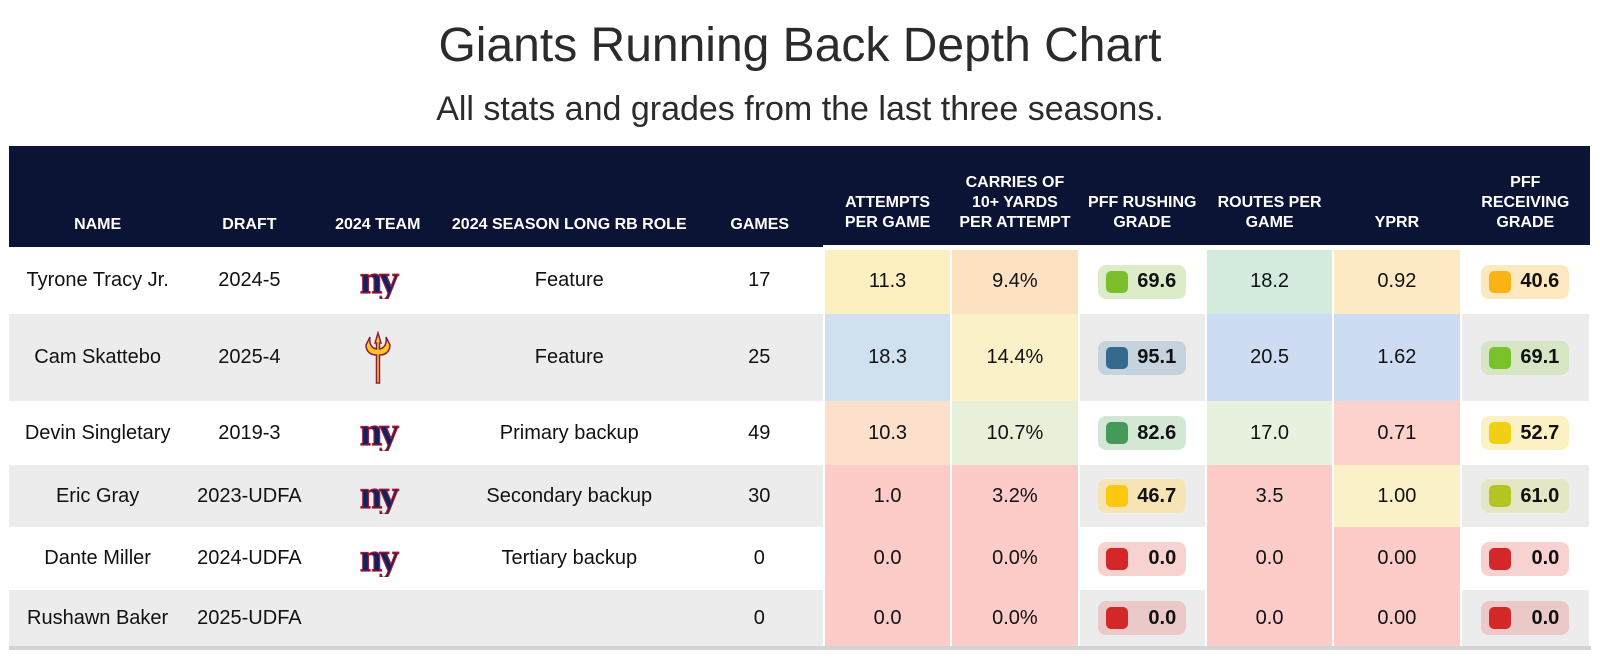 Image resolution: width=1600 pixels, height=665 pixels. I want to click on header-receiving-grade: PFF RECEIVING GRADE, so click(1525, 196).